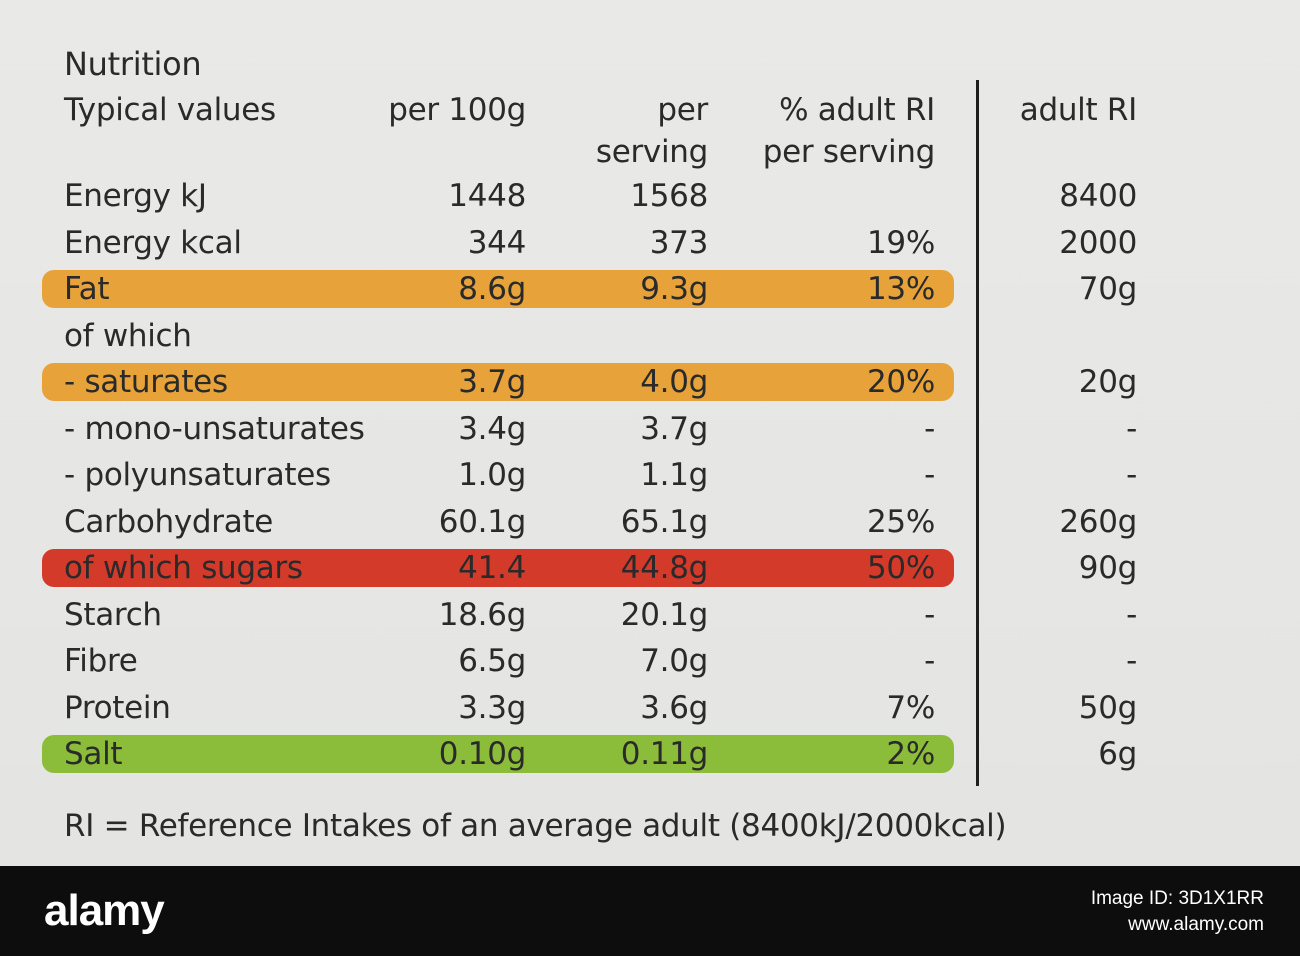 This screenshot has height=956, width=1300. I want to click on row-pct-ri: 19%, so click(900, 243).